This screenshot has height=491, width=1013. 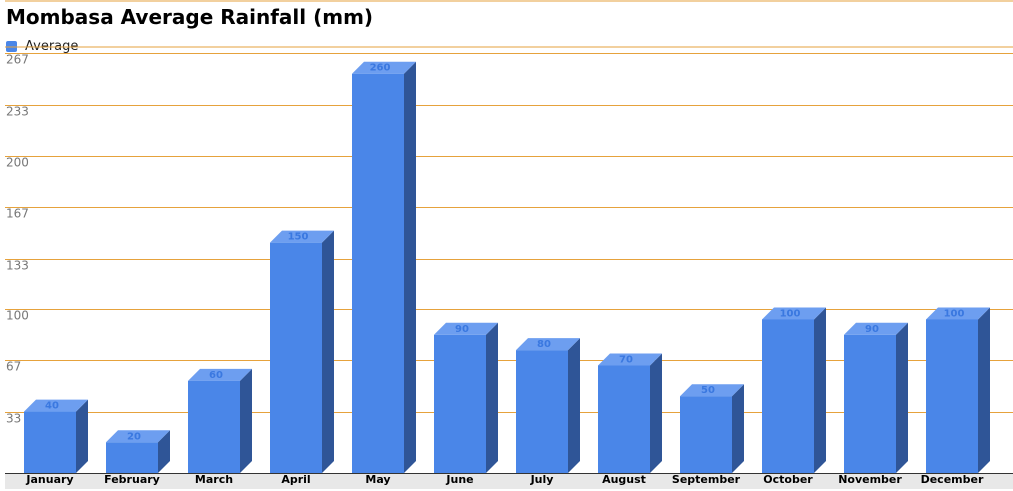 What do you see at coordinates (706, 479) in the screenshot?
I see `x-tick-label-september: September` at bounding box center [706, 479].